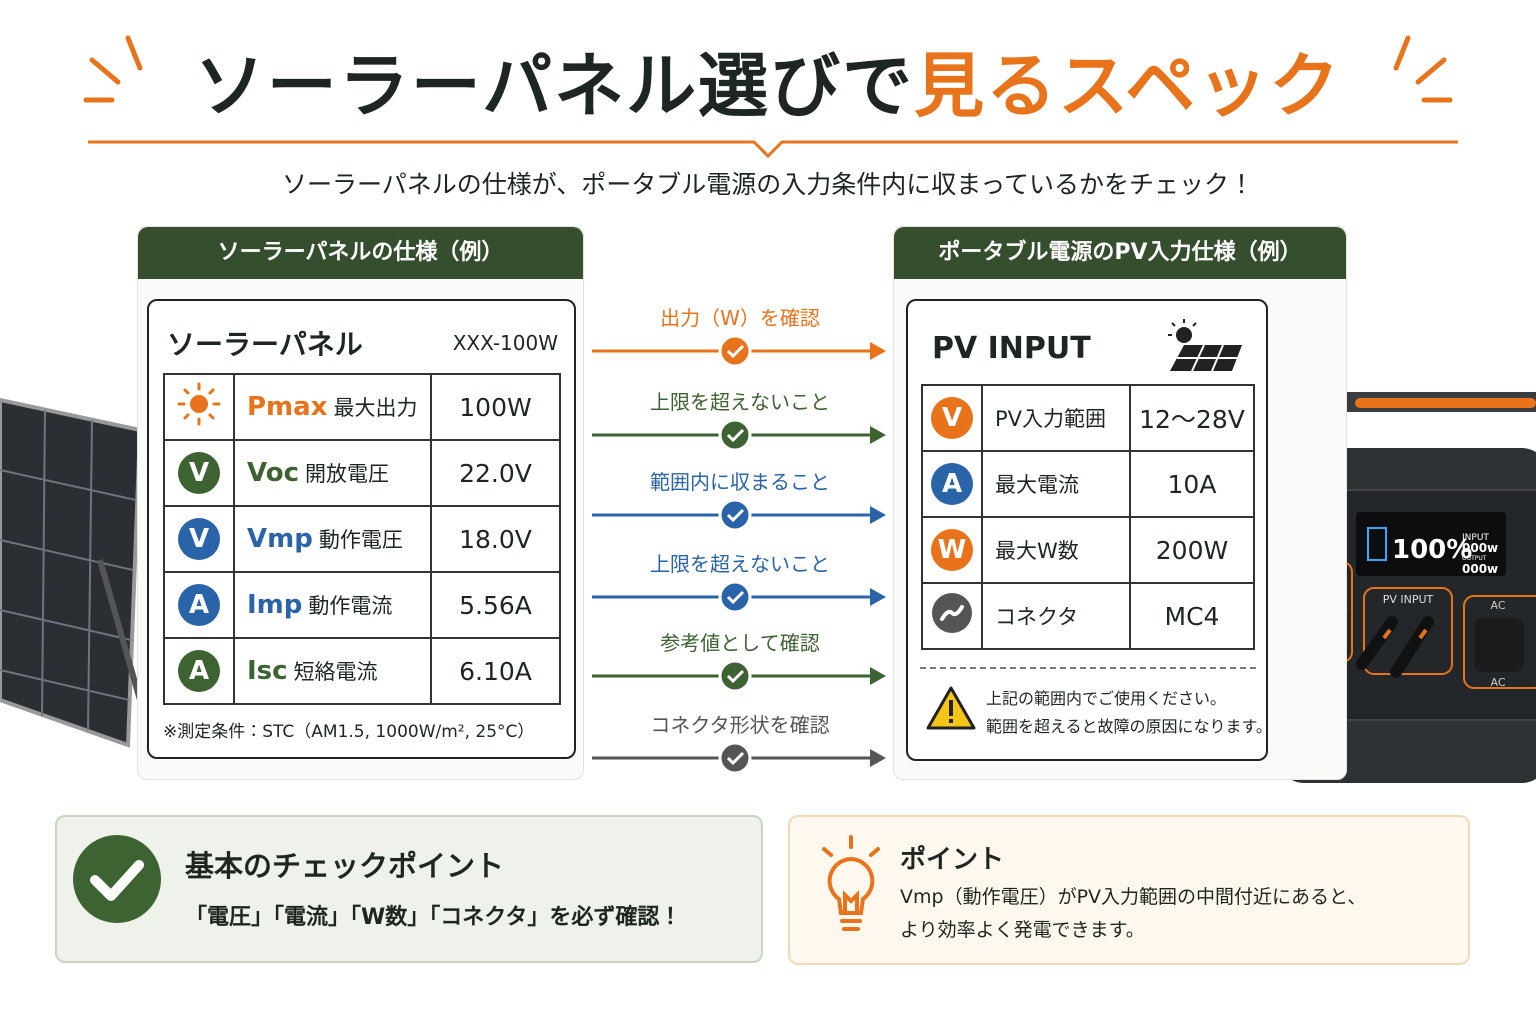 The image size is (1536, 1024). I want to click on spec-label: 開放電圧, so click(346, 474).